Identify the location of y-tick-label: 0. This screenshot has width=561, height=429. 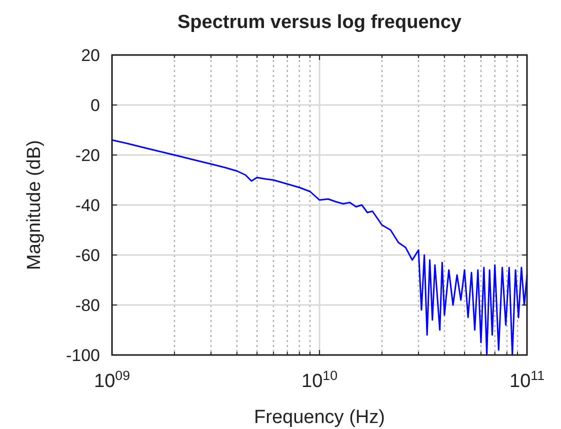
(95, 105).